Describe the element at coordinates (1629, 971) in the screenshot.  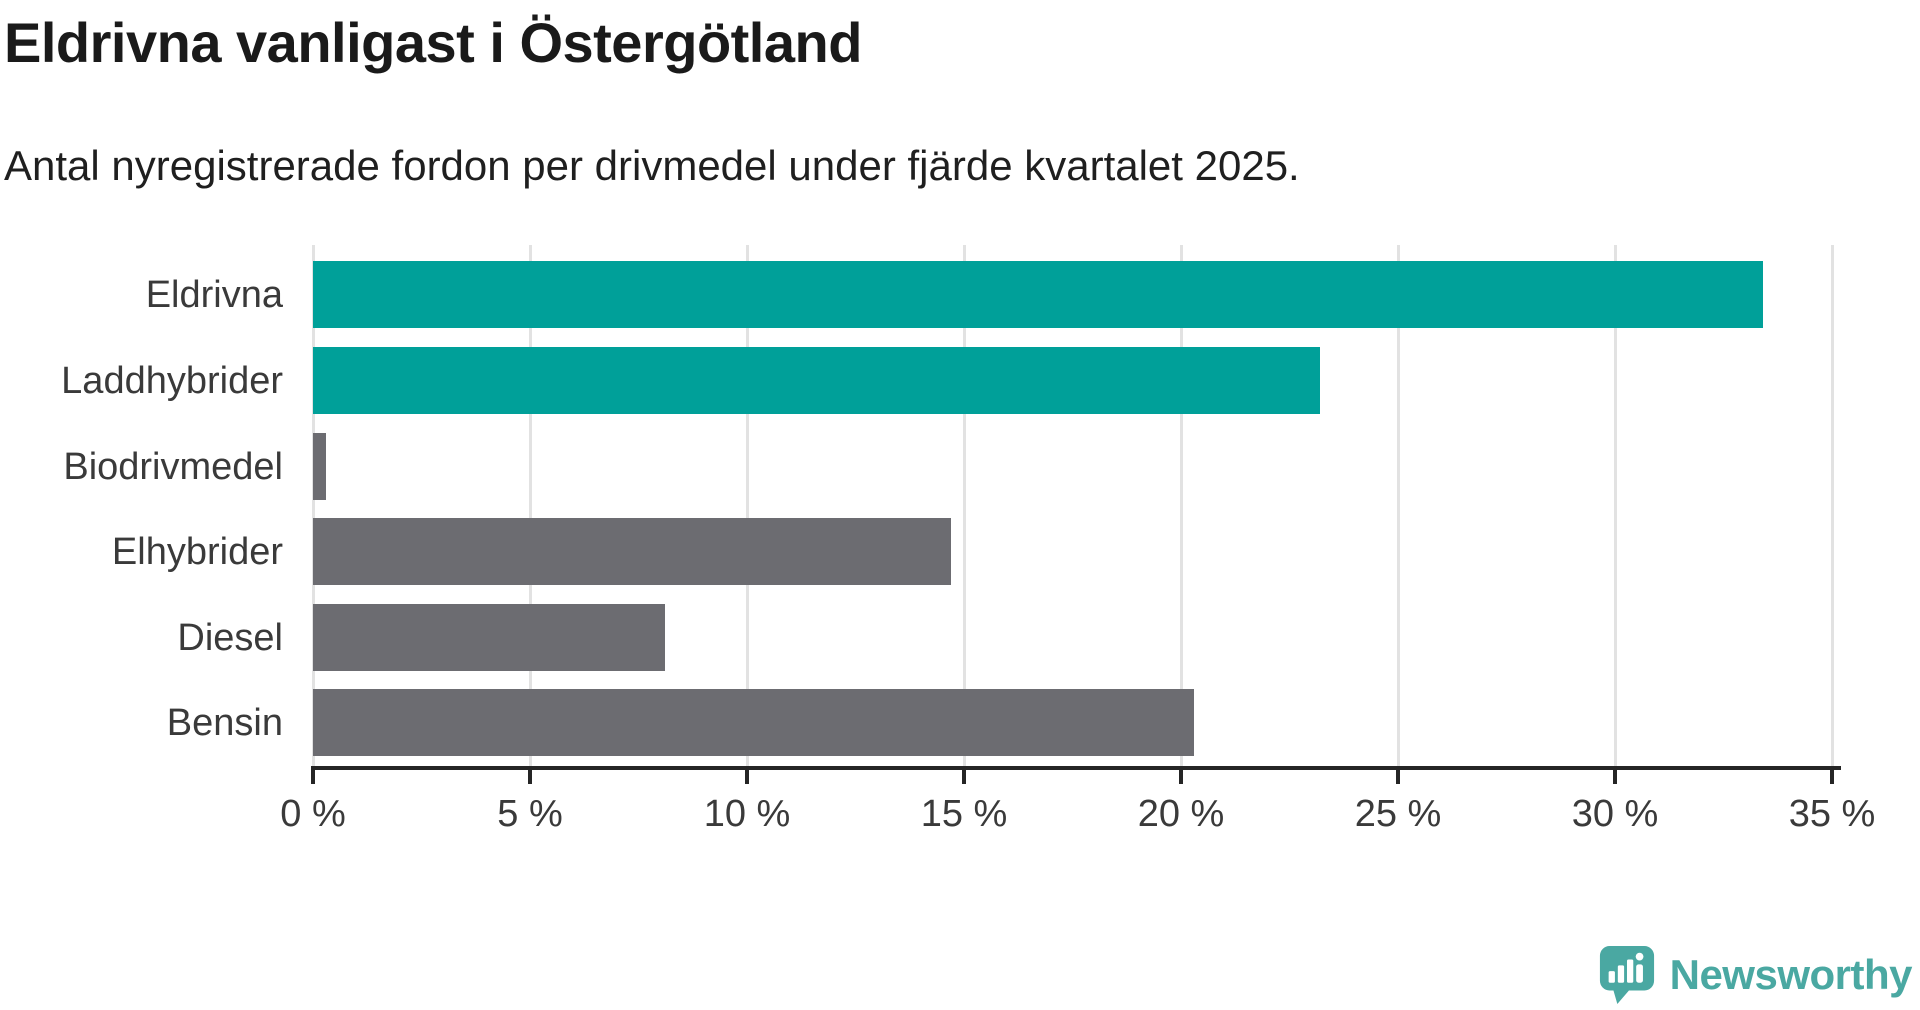
I see `logo-bar-large` at that location.